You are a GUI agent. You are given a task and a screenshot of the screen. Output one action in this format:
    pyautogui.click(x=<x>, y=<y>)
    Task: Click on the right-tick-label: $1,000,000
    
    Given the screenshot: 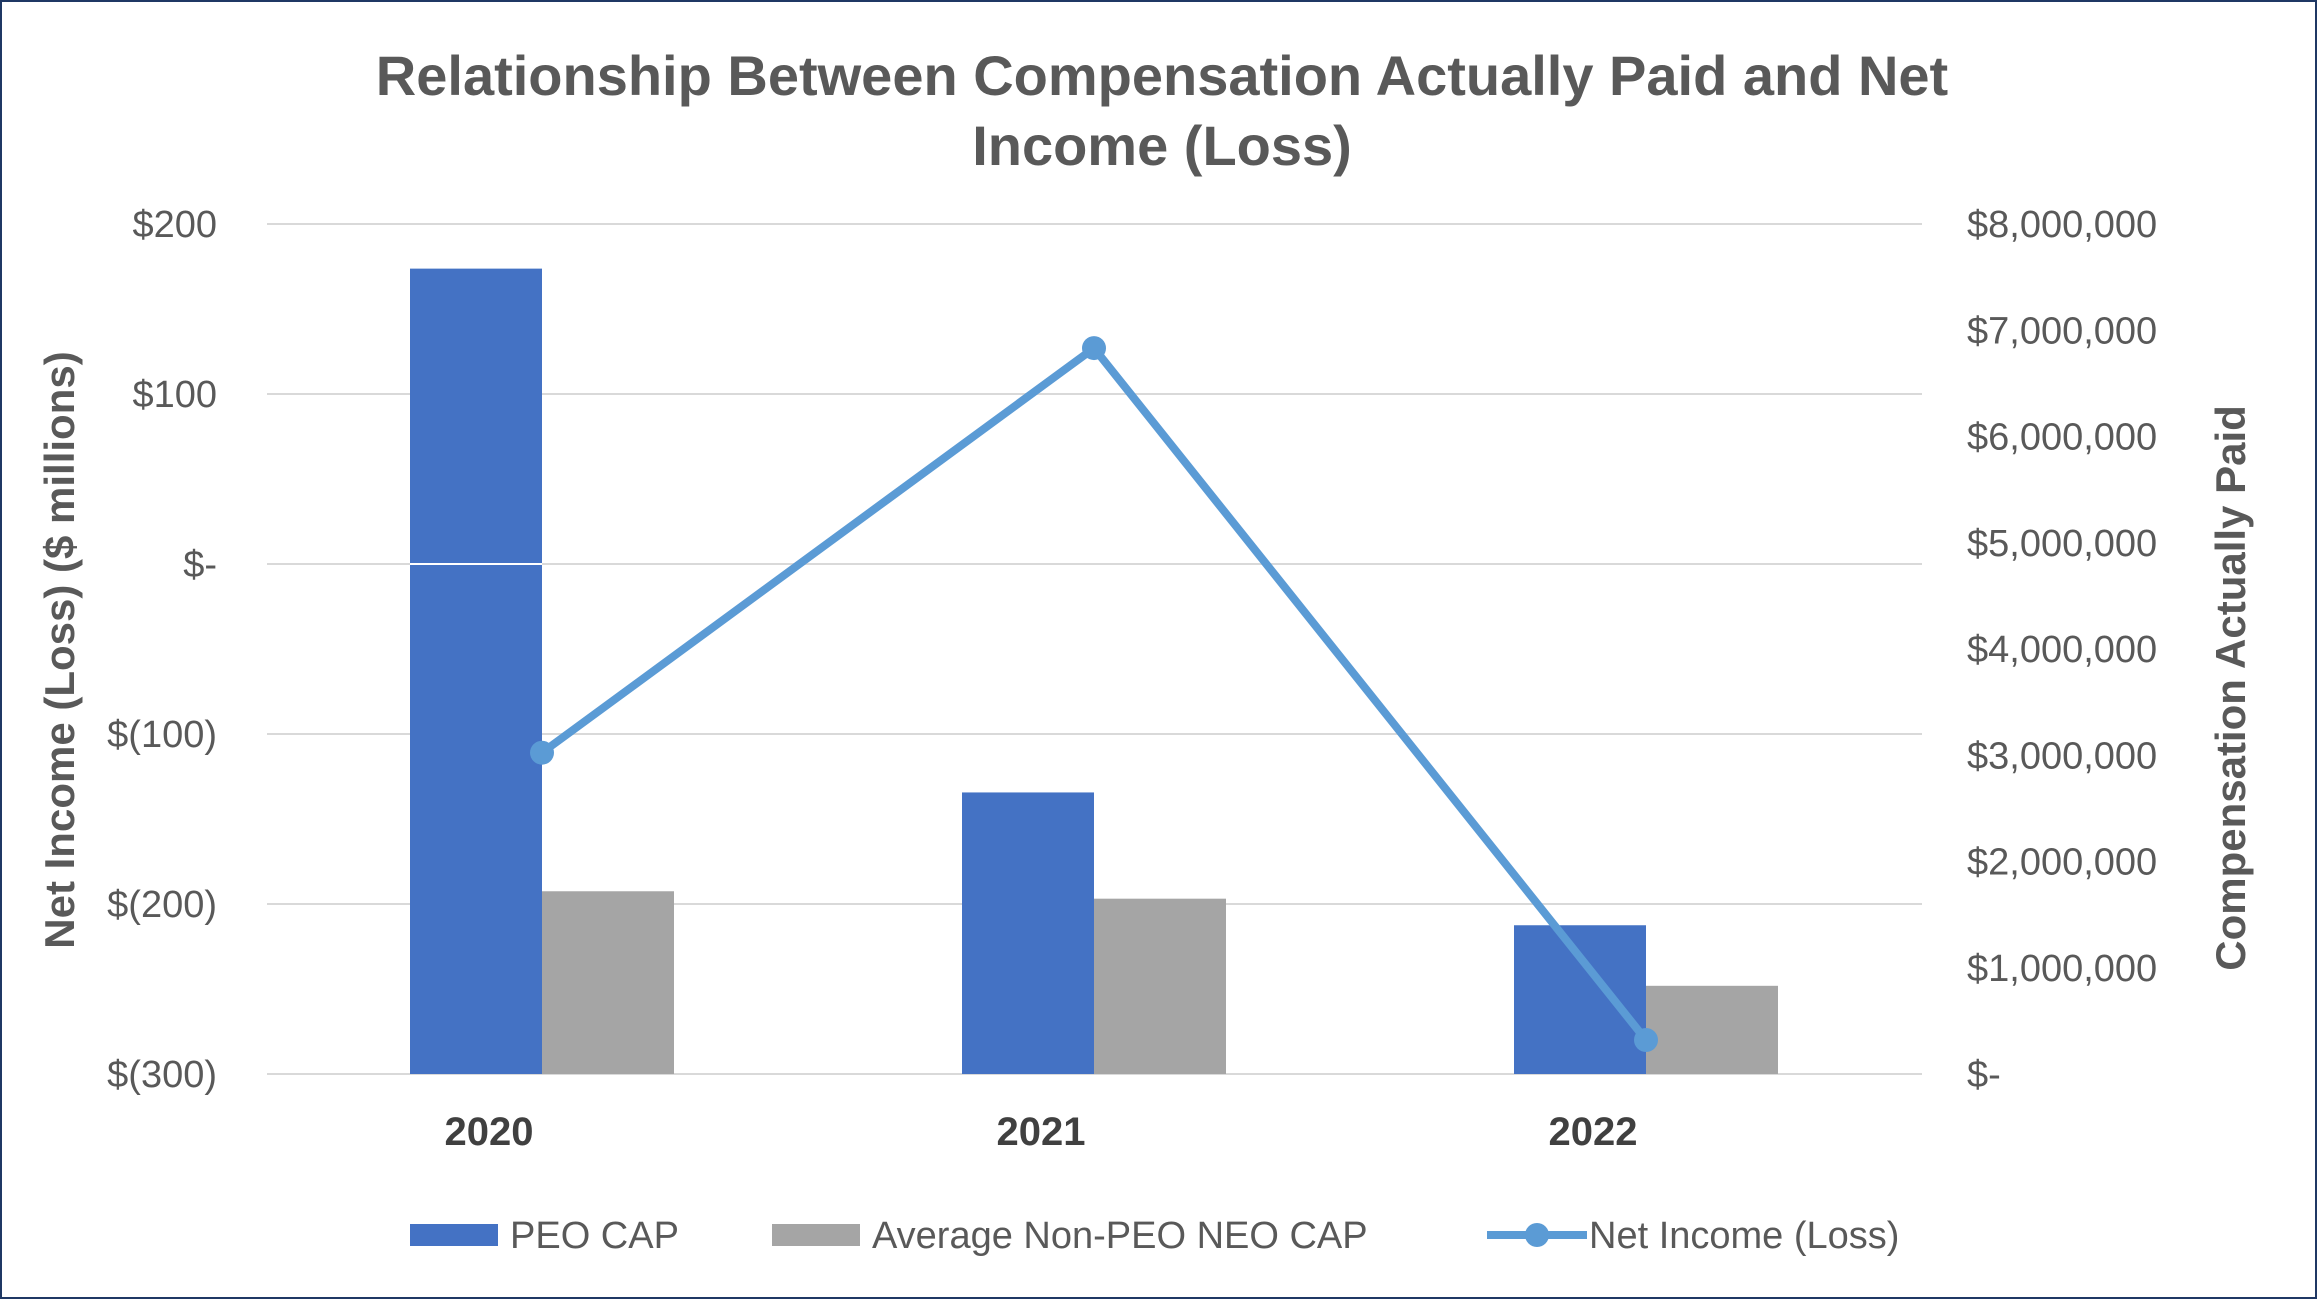 What is the action you would take?
    pyautogui.click(x=2062, y=969)
    